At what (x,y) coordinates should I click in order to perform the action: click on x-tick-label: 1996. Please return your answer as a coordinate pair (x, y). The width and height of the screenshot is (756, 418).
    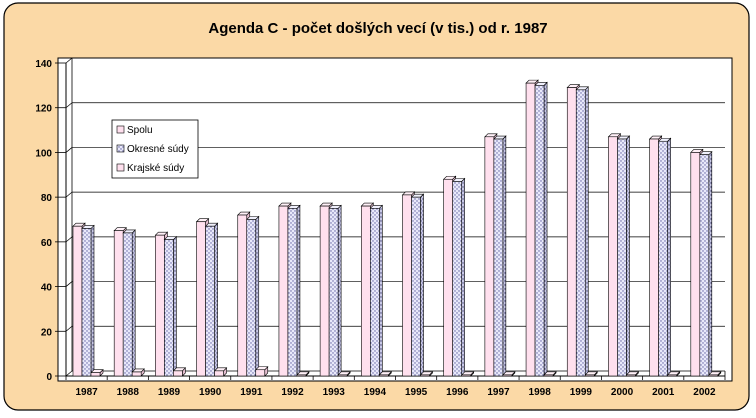
    Looking at the image, I should click on (457, 392).